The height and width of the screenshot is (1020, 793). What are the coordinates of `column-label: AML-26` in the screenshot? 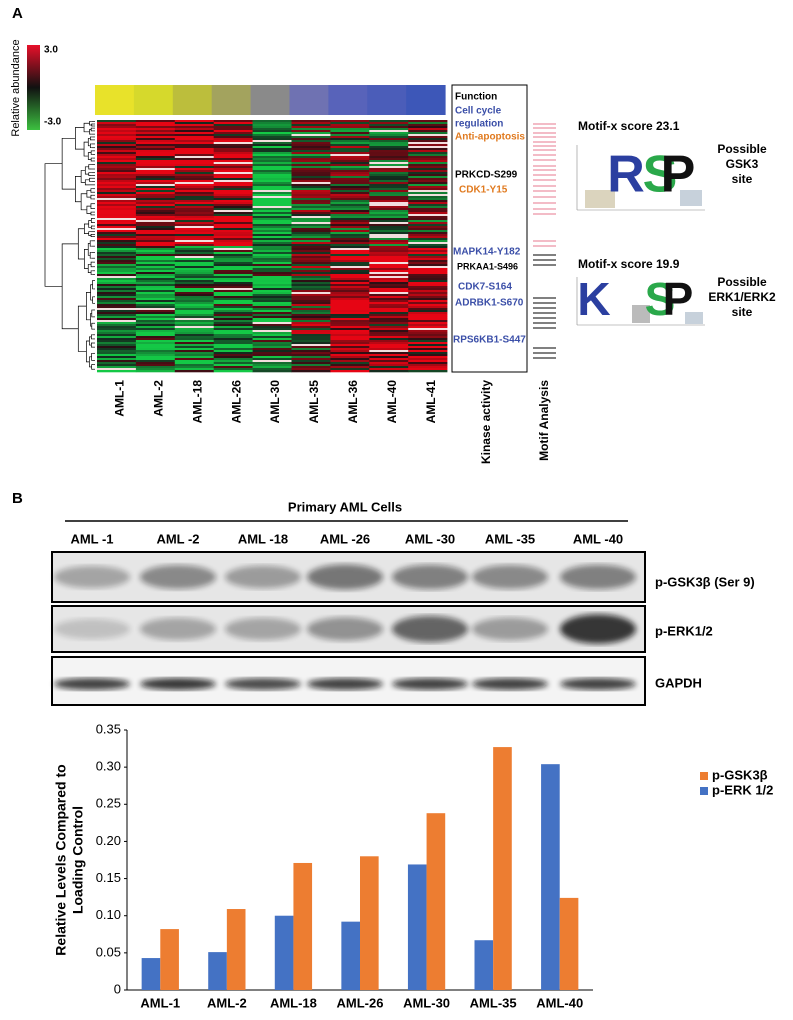 It's located at (236, 402).